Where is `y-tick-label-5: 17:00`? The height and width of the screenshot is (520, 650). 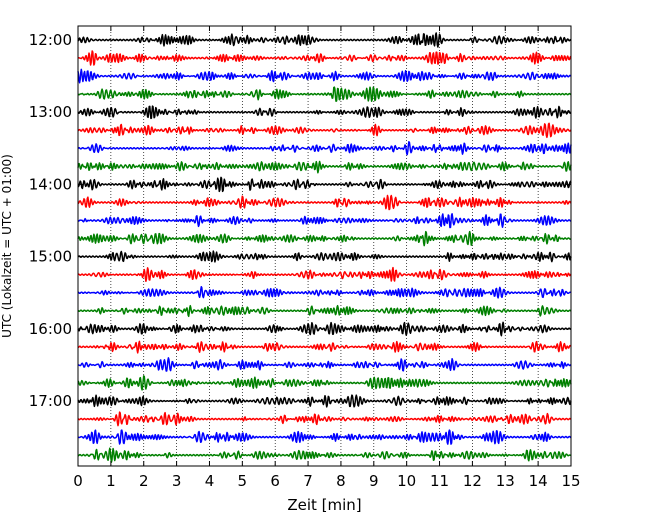
y-tick-label-5: 17:00 is located at coordinates (50, 401).